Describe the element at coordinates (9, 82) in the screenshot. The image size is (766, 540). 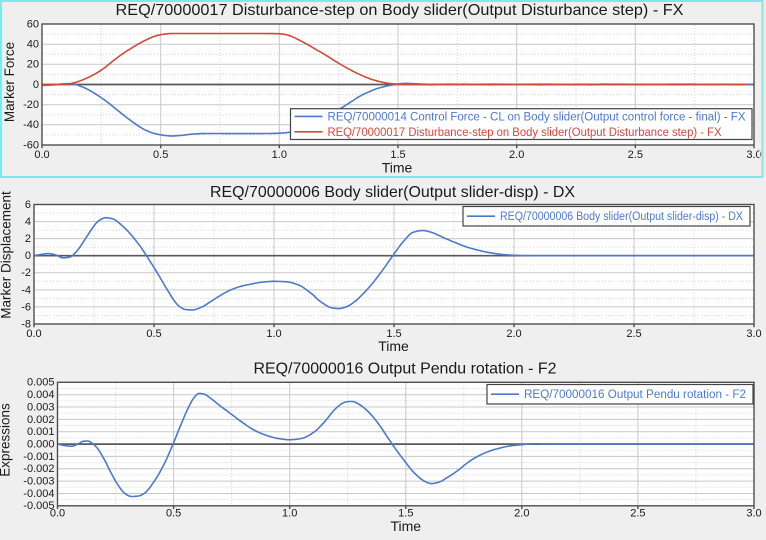
I see `svg-text: Marker Force` at that location.